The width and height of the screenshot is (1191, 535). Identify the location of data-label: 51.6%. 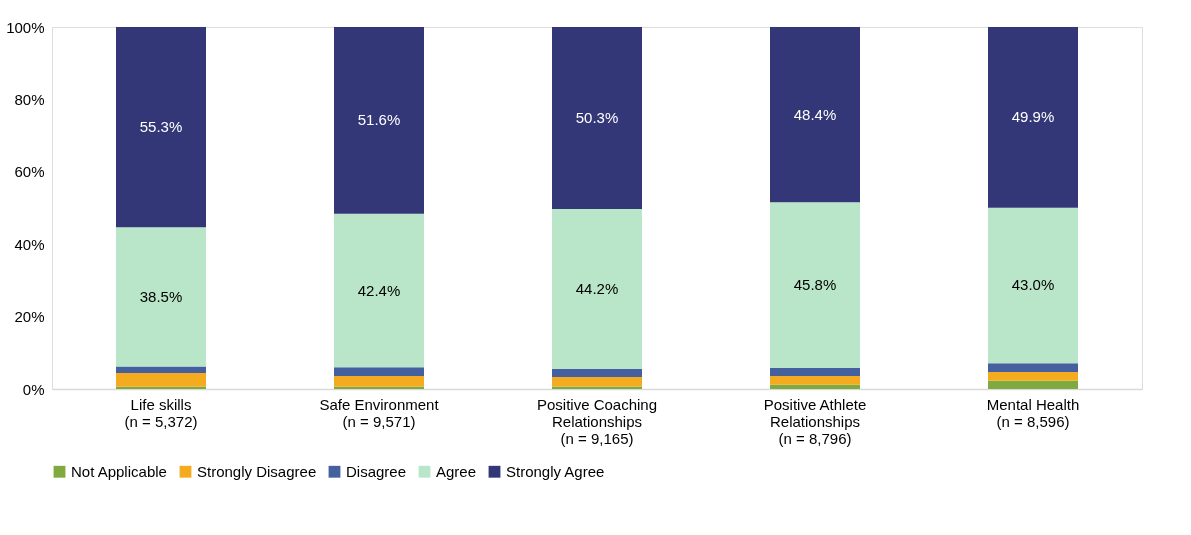
(379, 120).